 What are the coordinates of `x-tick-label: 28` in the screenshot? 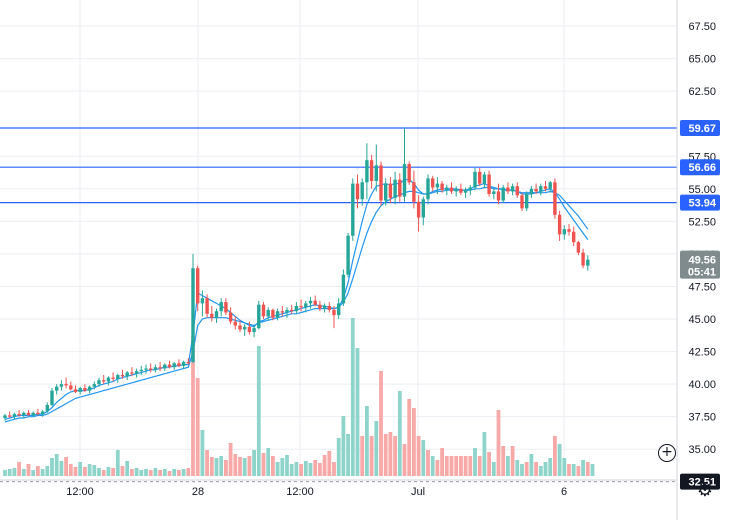 It's located at (198, 492).